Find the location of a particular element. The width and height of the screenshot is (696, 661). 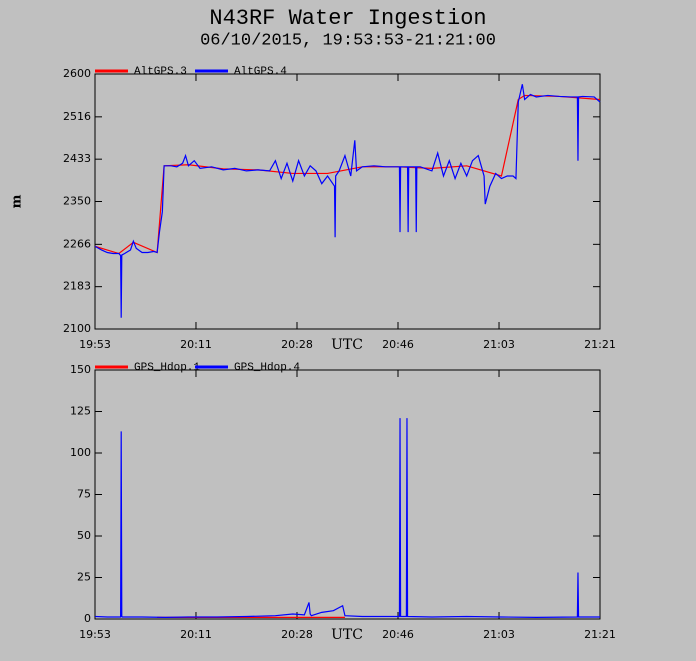

legend-label: AltGPS.3 is located at coordinates (160, 72).